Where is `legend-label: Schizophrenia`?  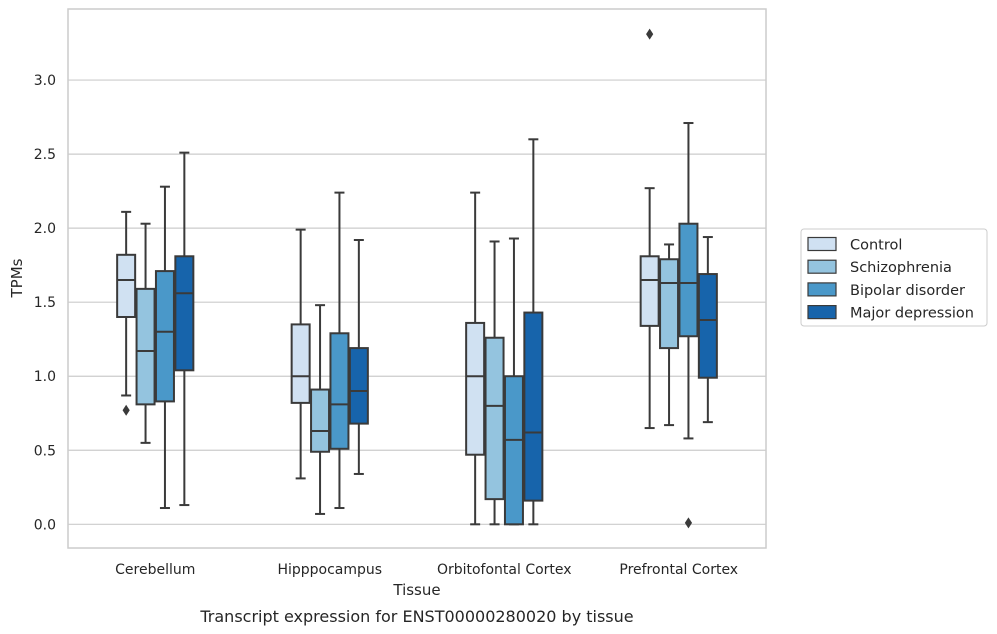
legend-label: Schizophrenia is located at coordinates (901, 268).